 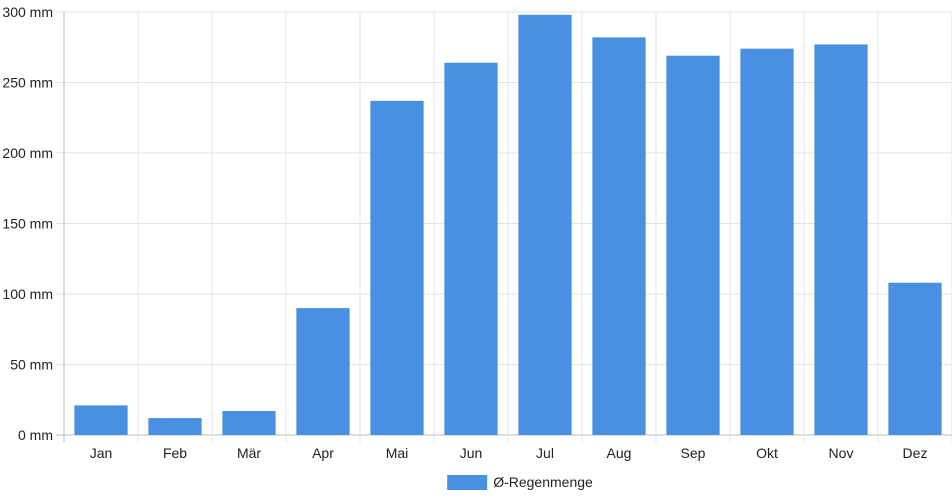 What do you see at coordinates (471, 453) in the screenshot?
I see `x-tick-label: Jun` at bounding box center [471, 453].